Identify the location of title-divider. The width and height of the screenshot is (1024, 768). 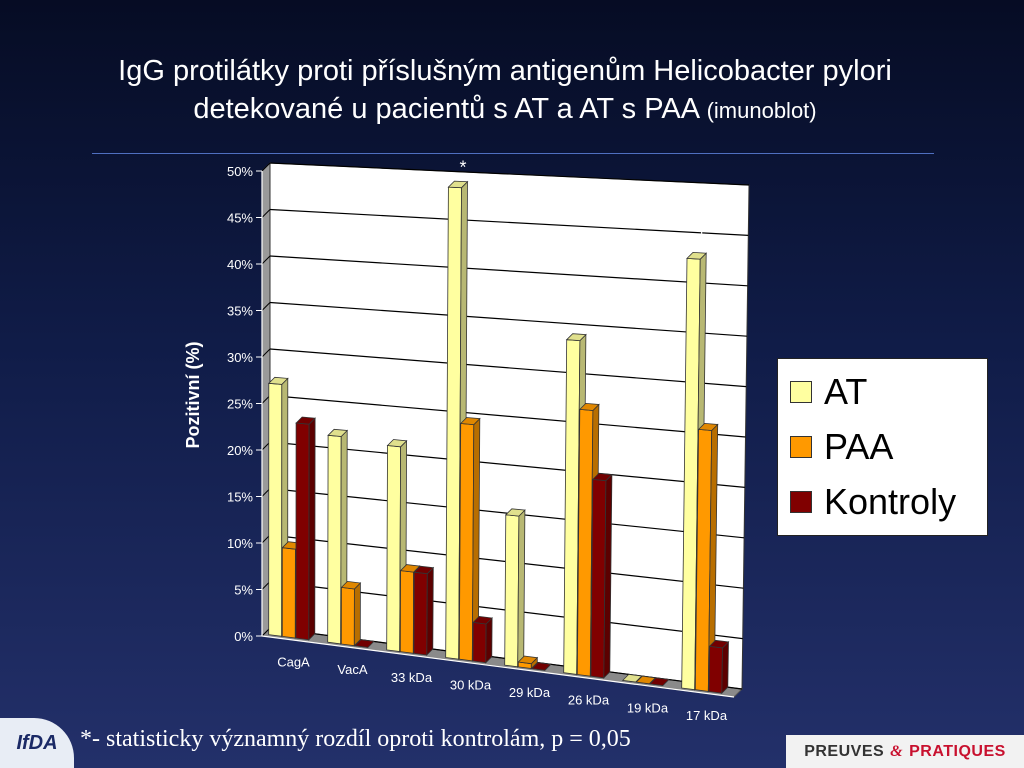
(513, 153).